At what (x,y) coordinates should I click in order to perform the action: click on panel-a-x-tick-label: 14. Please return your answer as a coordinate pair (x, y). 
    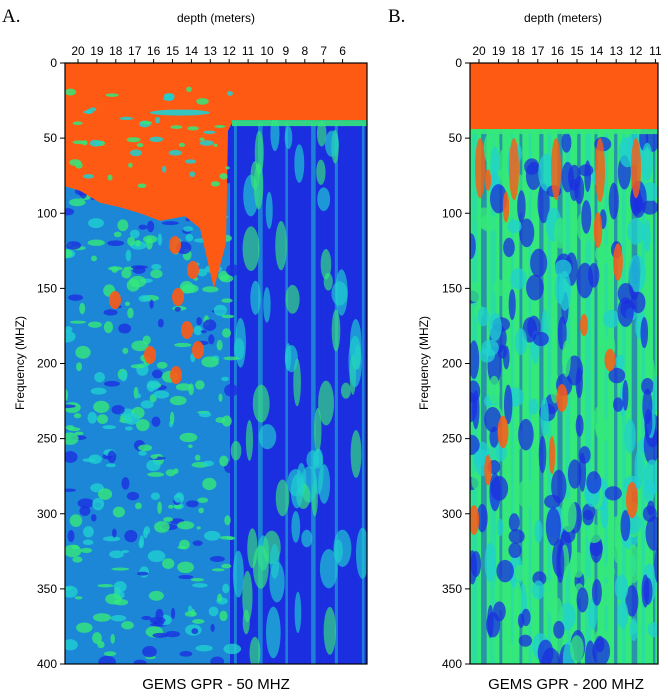
    Looking at the image, I should click on (192, 51).